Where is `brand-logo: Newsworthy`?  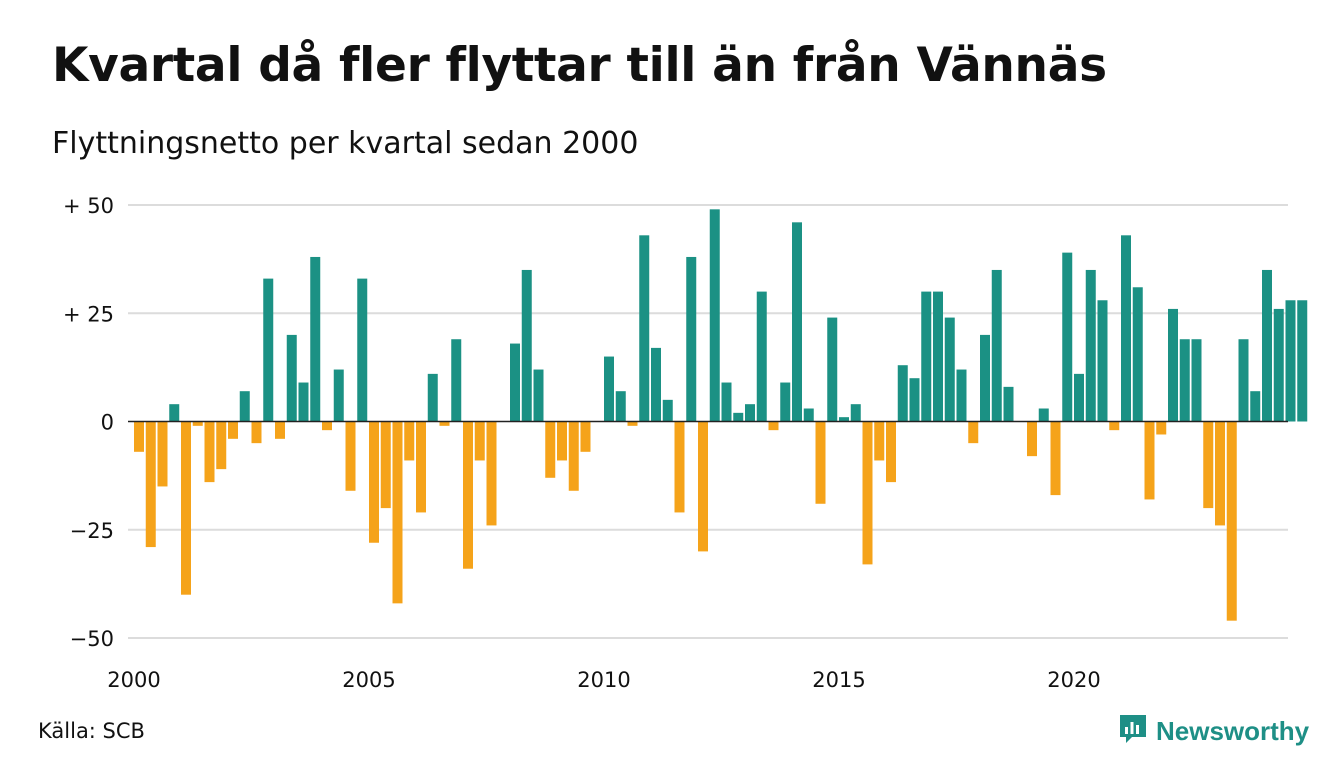
brand-logo: Newsworthy is located at coordinates (1213, 731).